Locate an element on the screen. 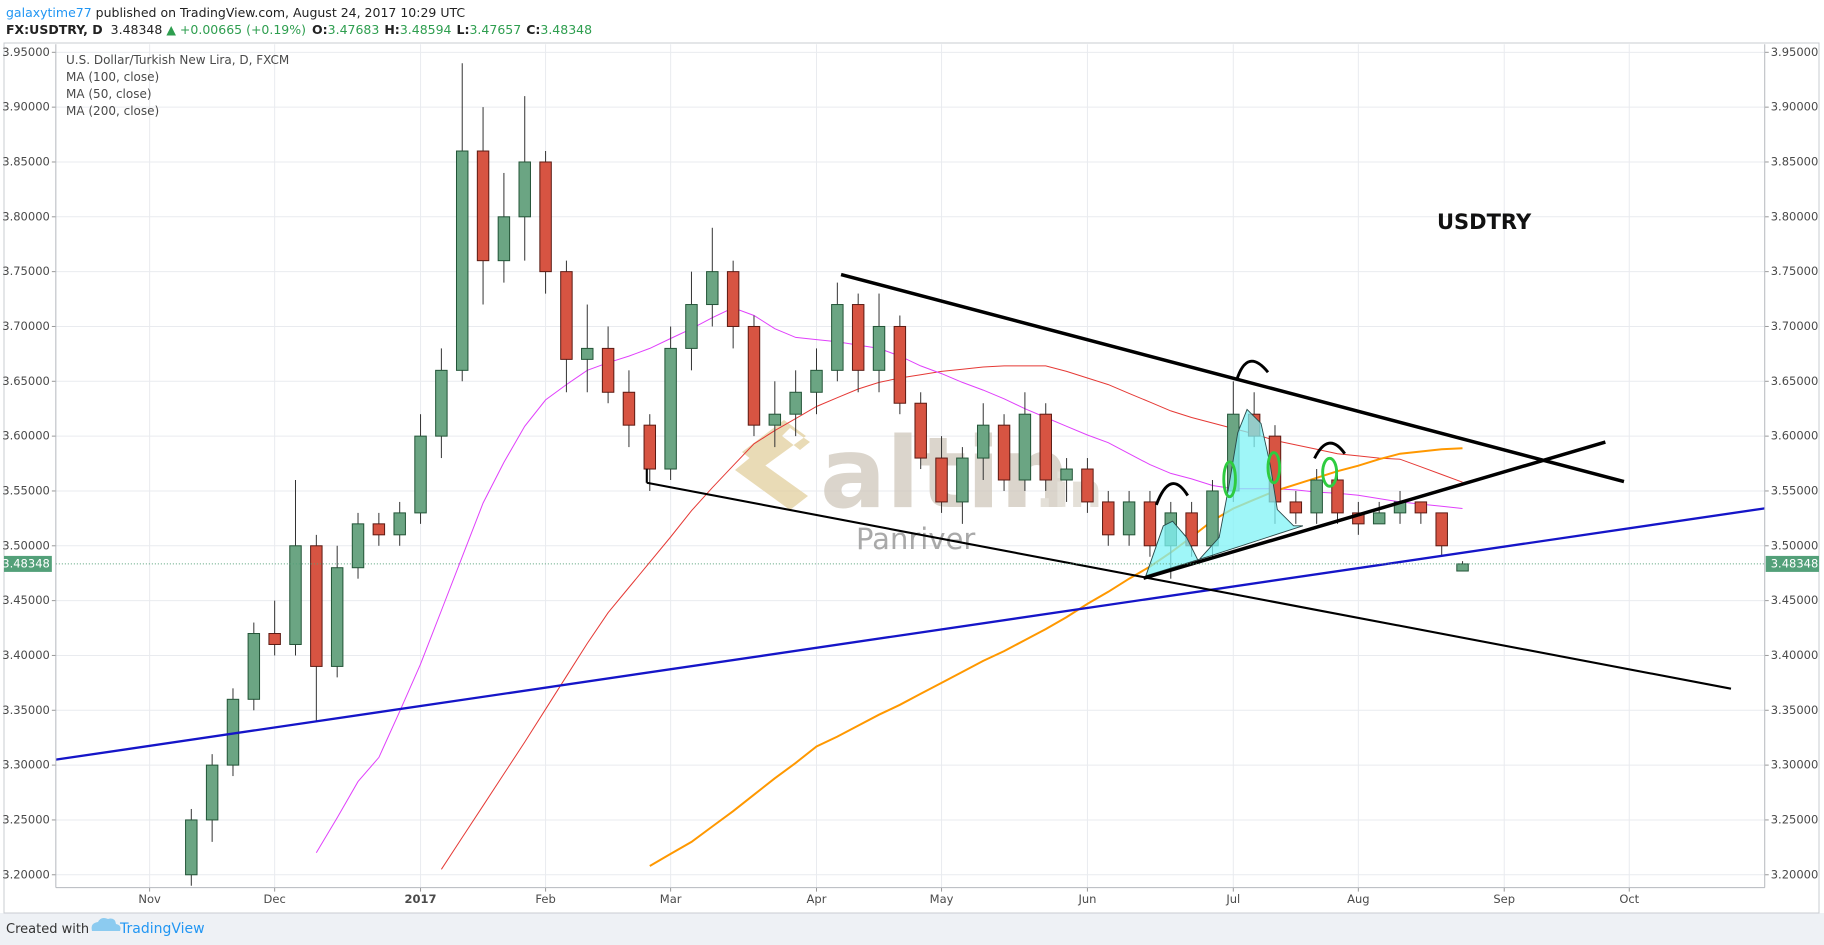 The image size is (1824, 945). change: ▲ +0.00665 (+0.19%) is located at coordinates (236, 29).